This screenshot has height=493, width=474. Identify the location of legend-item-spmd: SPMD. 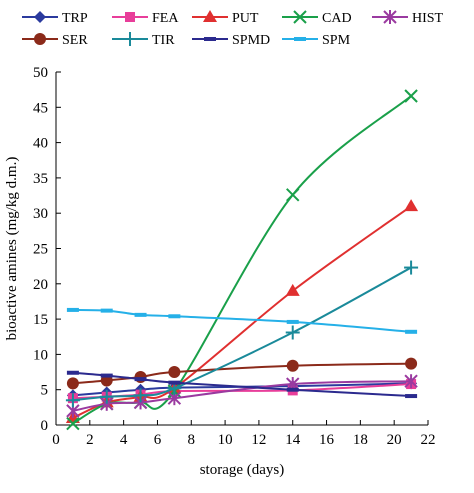
(231, 40).